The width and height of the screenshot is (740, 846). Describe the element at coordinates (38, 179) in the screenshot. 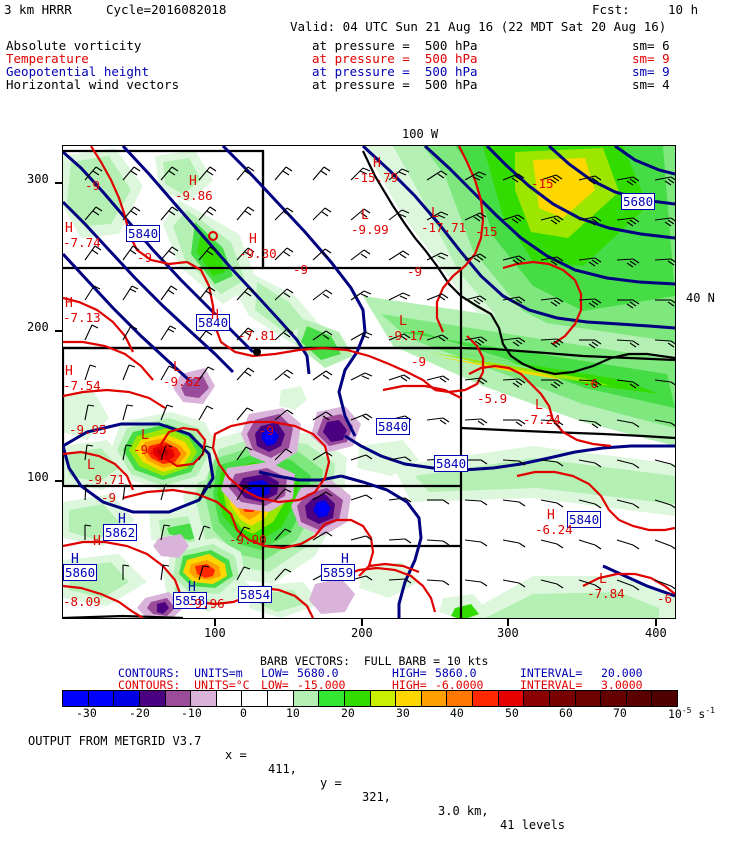

I see `y-tick-300: 300` at that location.